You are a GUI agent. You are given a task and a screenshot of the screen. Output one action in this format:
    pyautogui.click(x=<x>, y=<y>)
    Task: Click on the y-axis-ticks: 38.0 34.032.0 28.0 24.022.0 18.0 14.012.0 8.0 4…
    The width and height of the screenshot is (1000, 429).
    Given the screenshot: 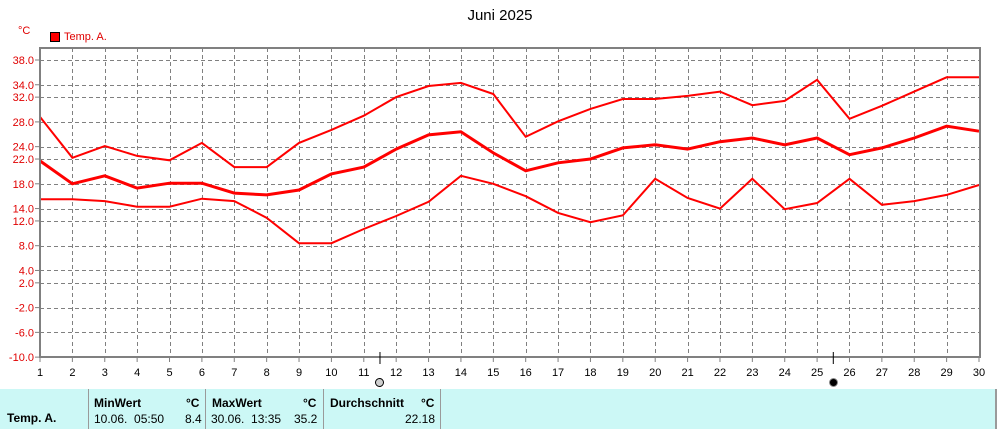 What is the action you would take?
    pyautogui.click(x=24, y=209)
    